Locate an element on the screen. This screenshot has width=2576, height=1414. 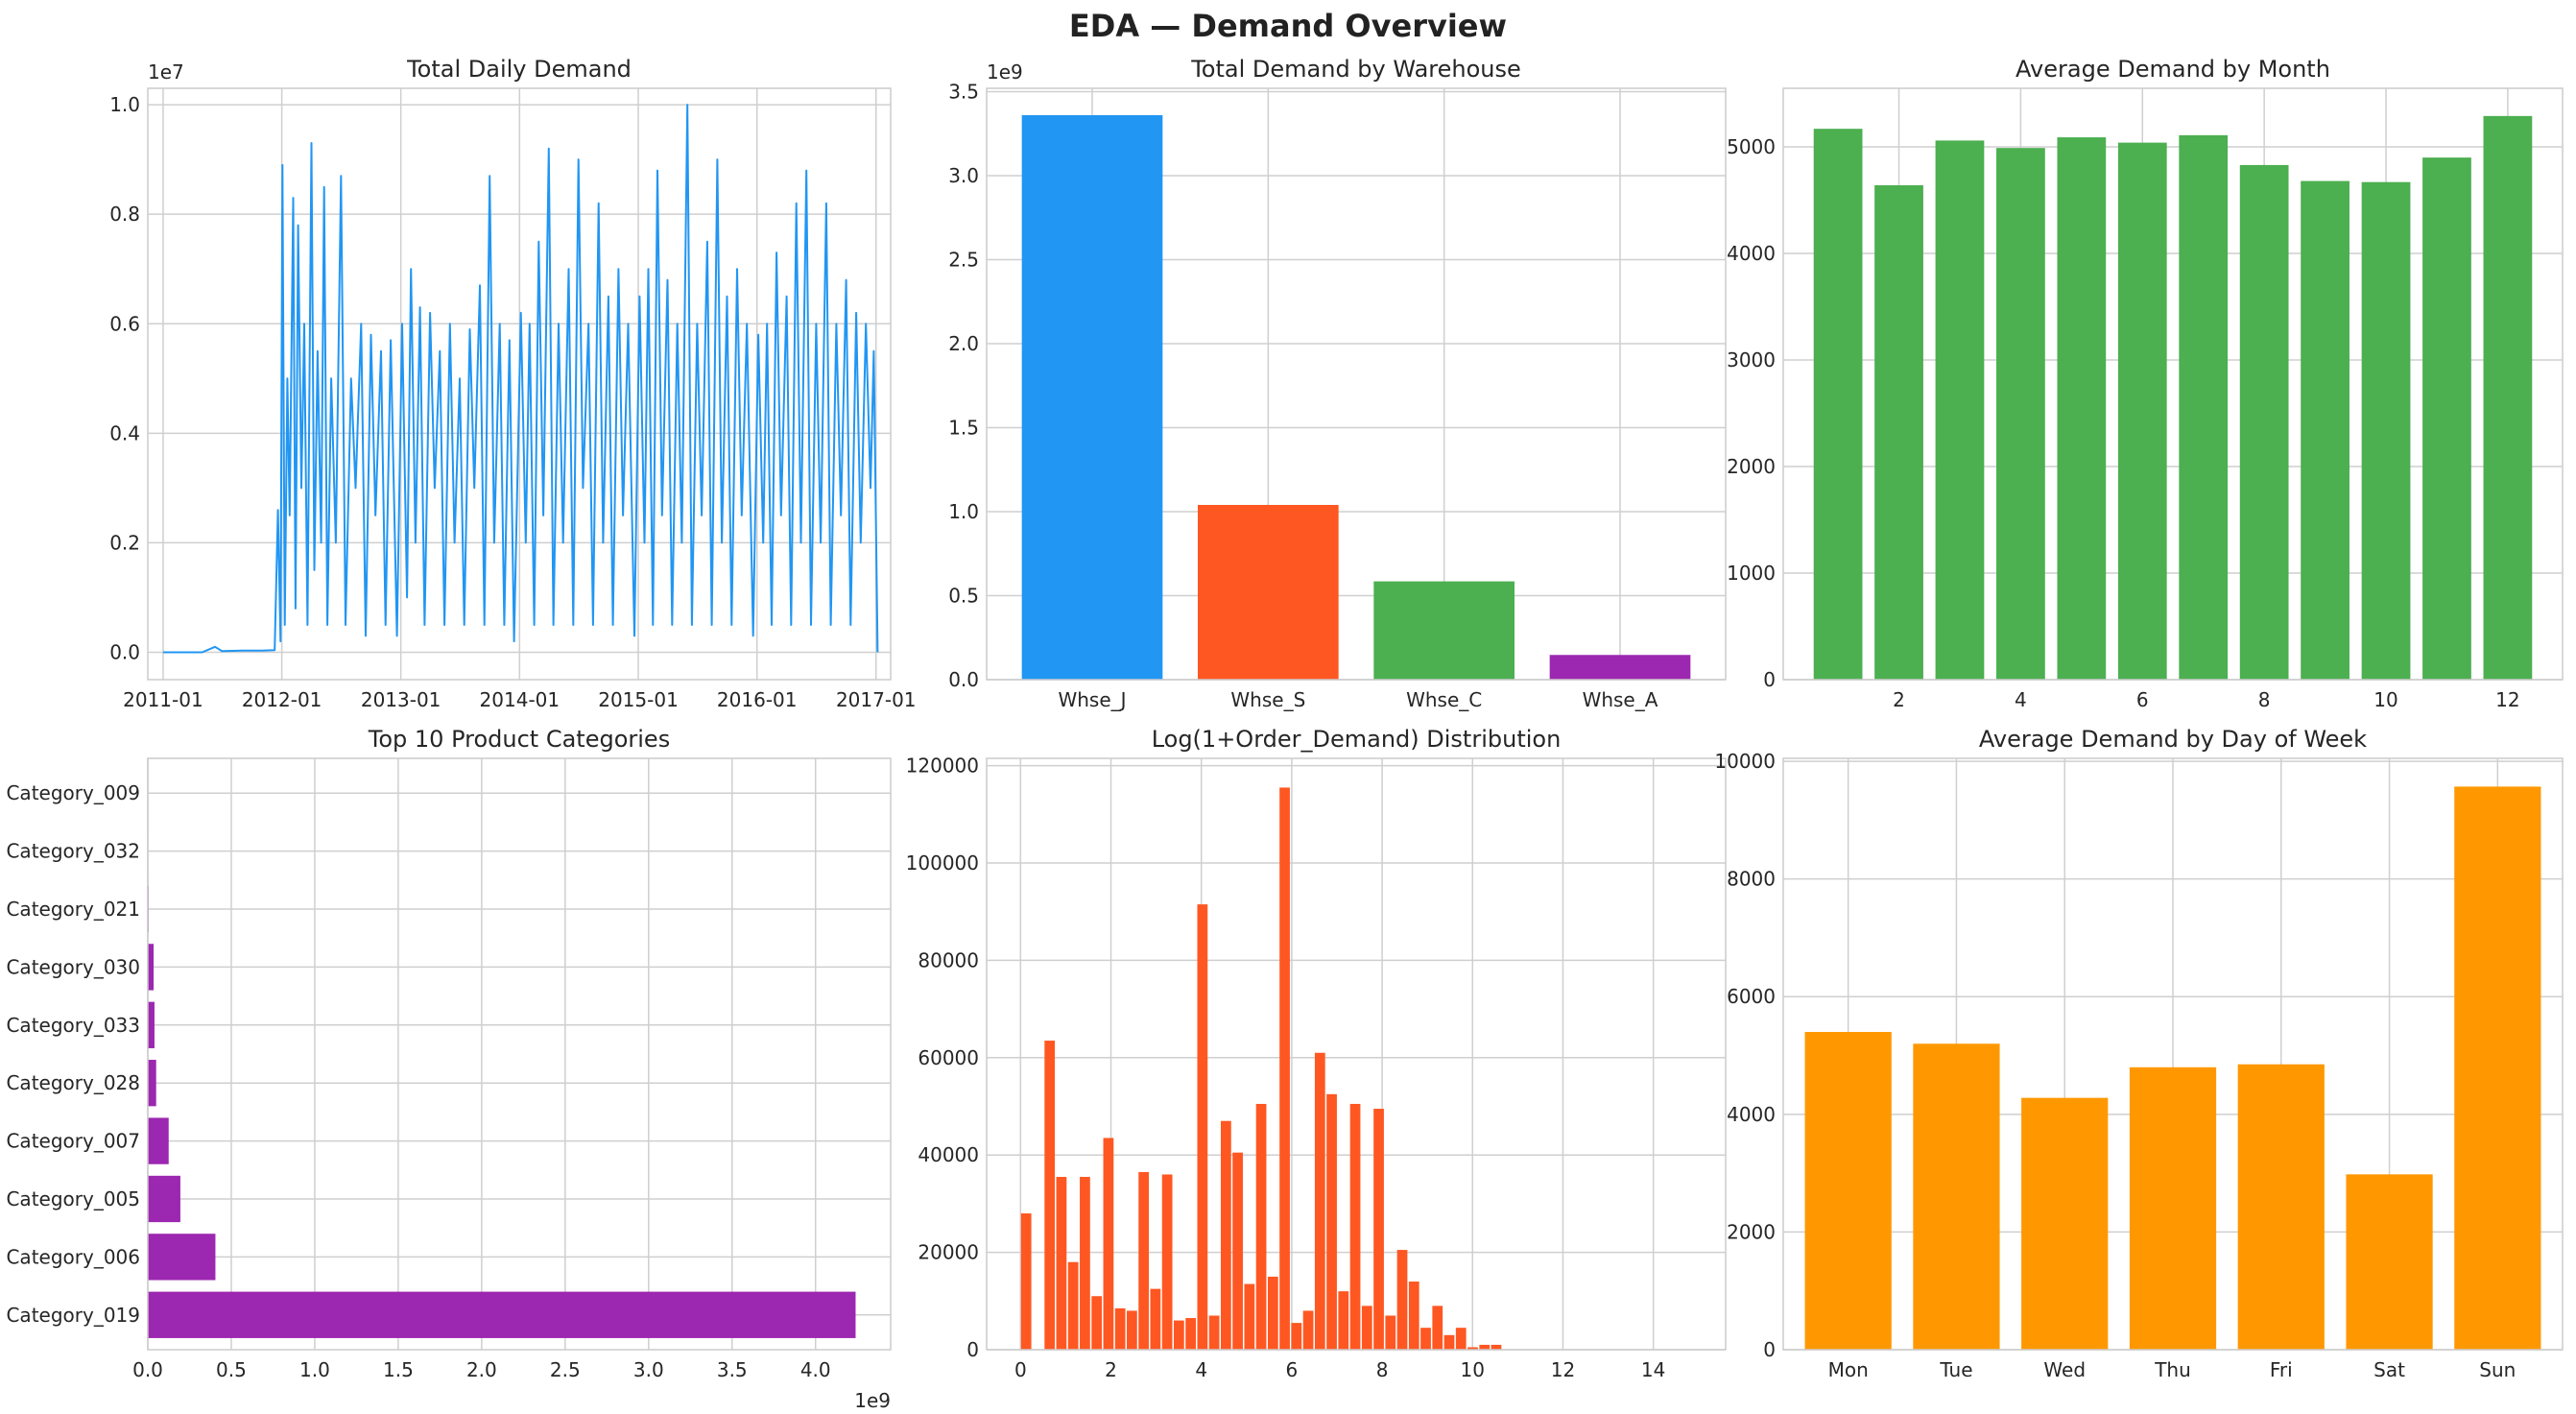
warehouse-xtick-label: Whse_J is located at coordinates (1092, 699).